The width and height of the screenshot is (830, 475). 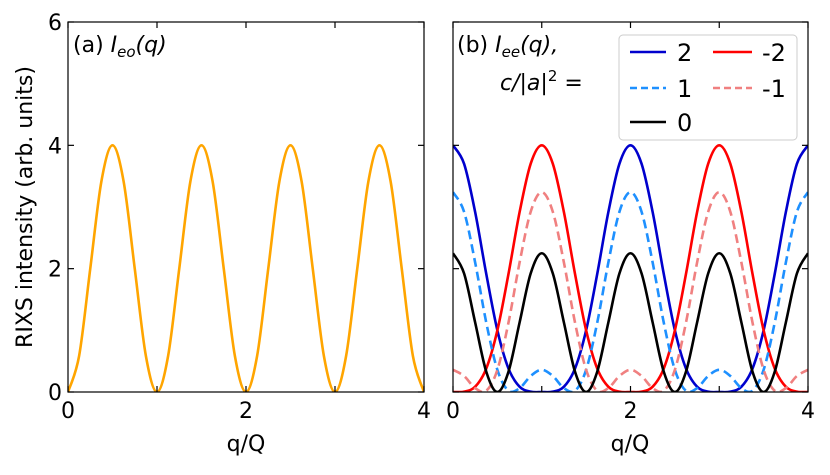 What do you see at coordinates (424, 411) in the screenshot?
I see `panel-a-x-tick-label: 4` at bounding box center [424, 411].